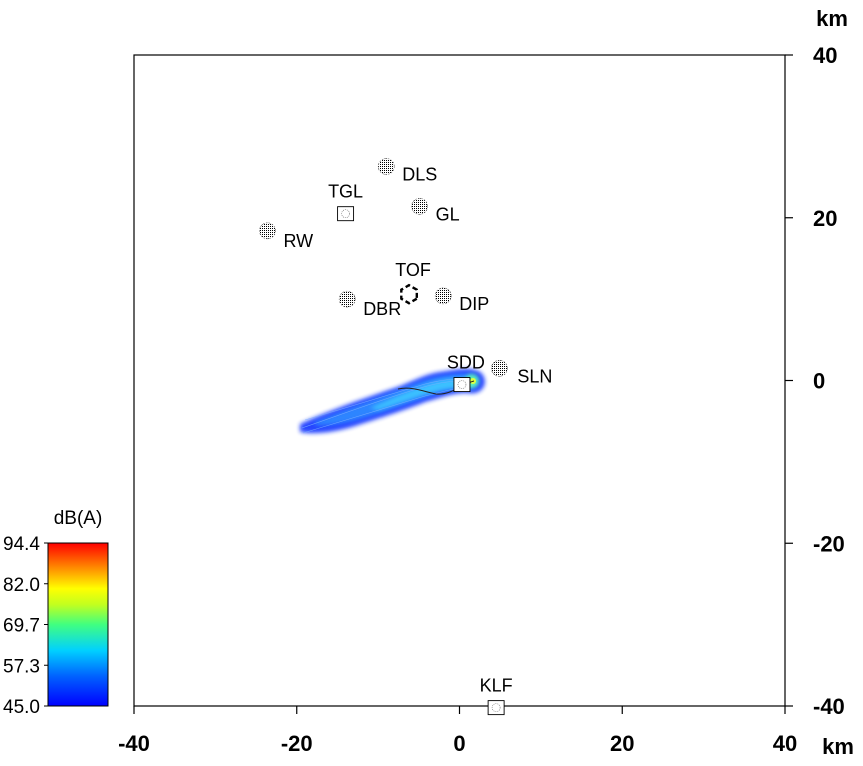  I want to click on x-tick-label: 0, so click(459, 743).